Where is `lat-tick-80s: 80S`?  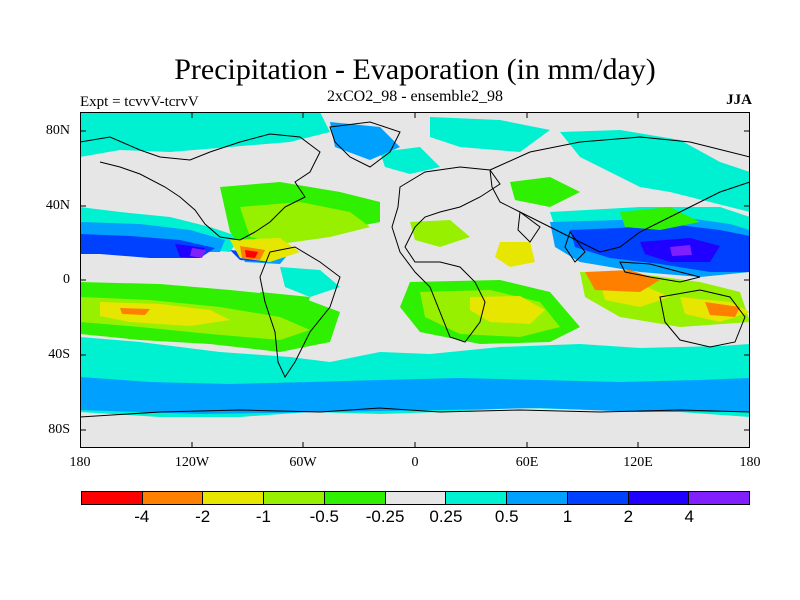
lat-tick-80s: 80S is located at coordinates (59, 429).